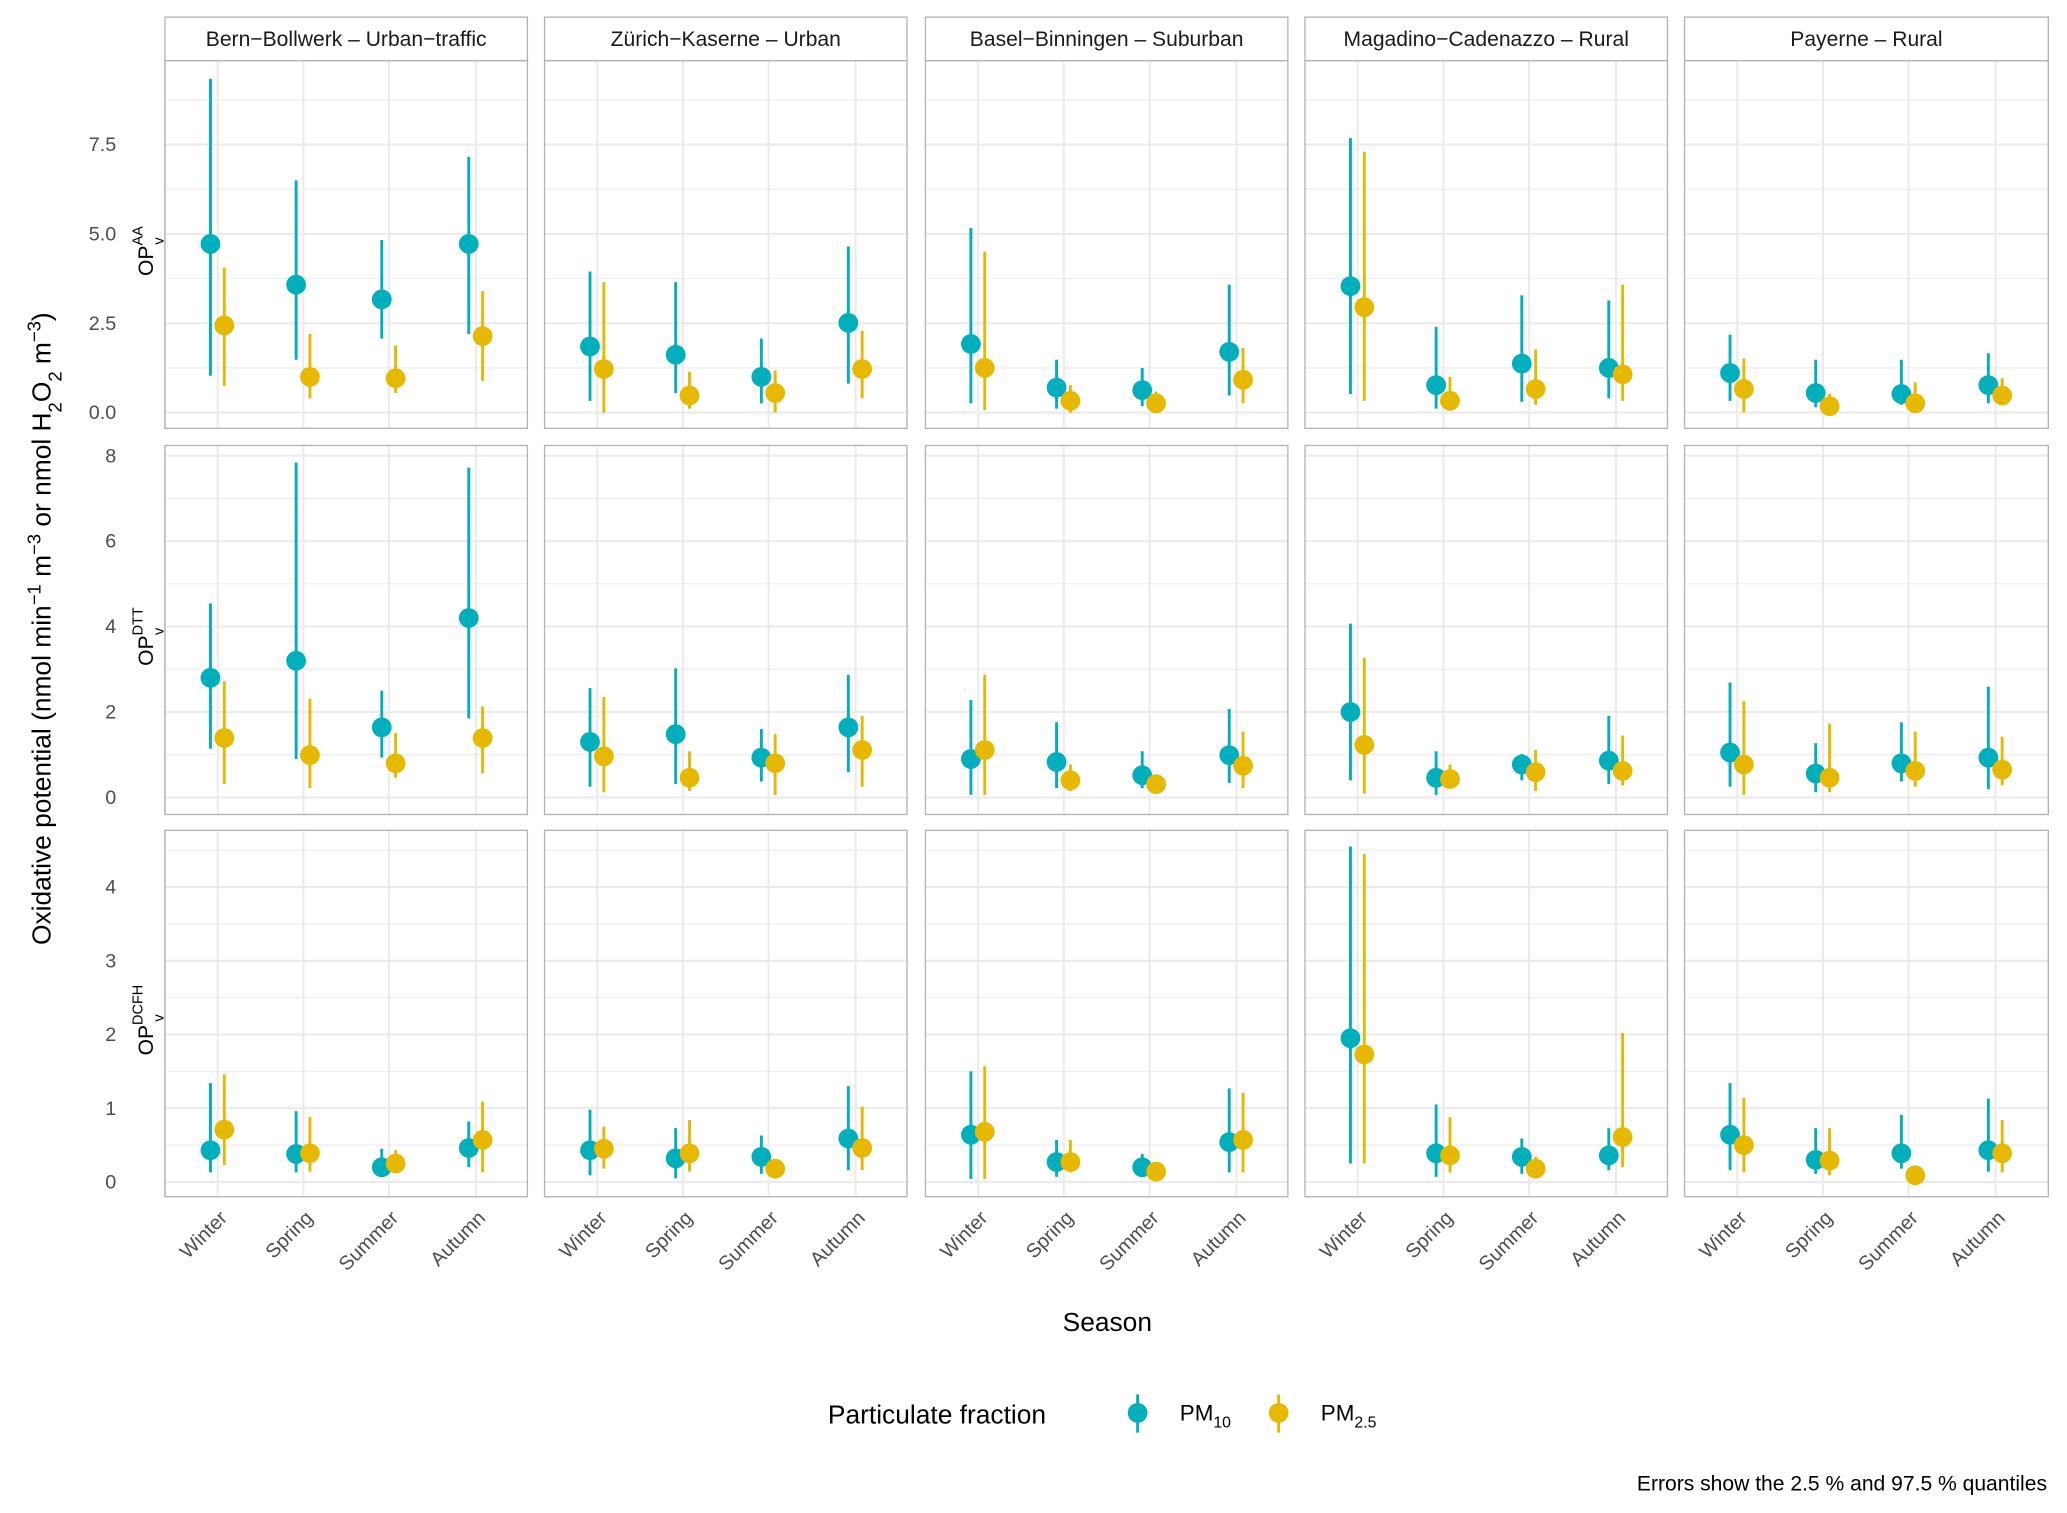 Image resolution: width=2067 pixels, height=1513 pixels. What do you see at coordinates (41, 316) in the screenshot?
I see `y-axis-title-part: )` at bounding box center [41, 316].